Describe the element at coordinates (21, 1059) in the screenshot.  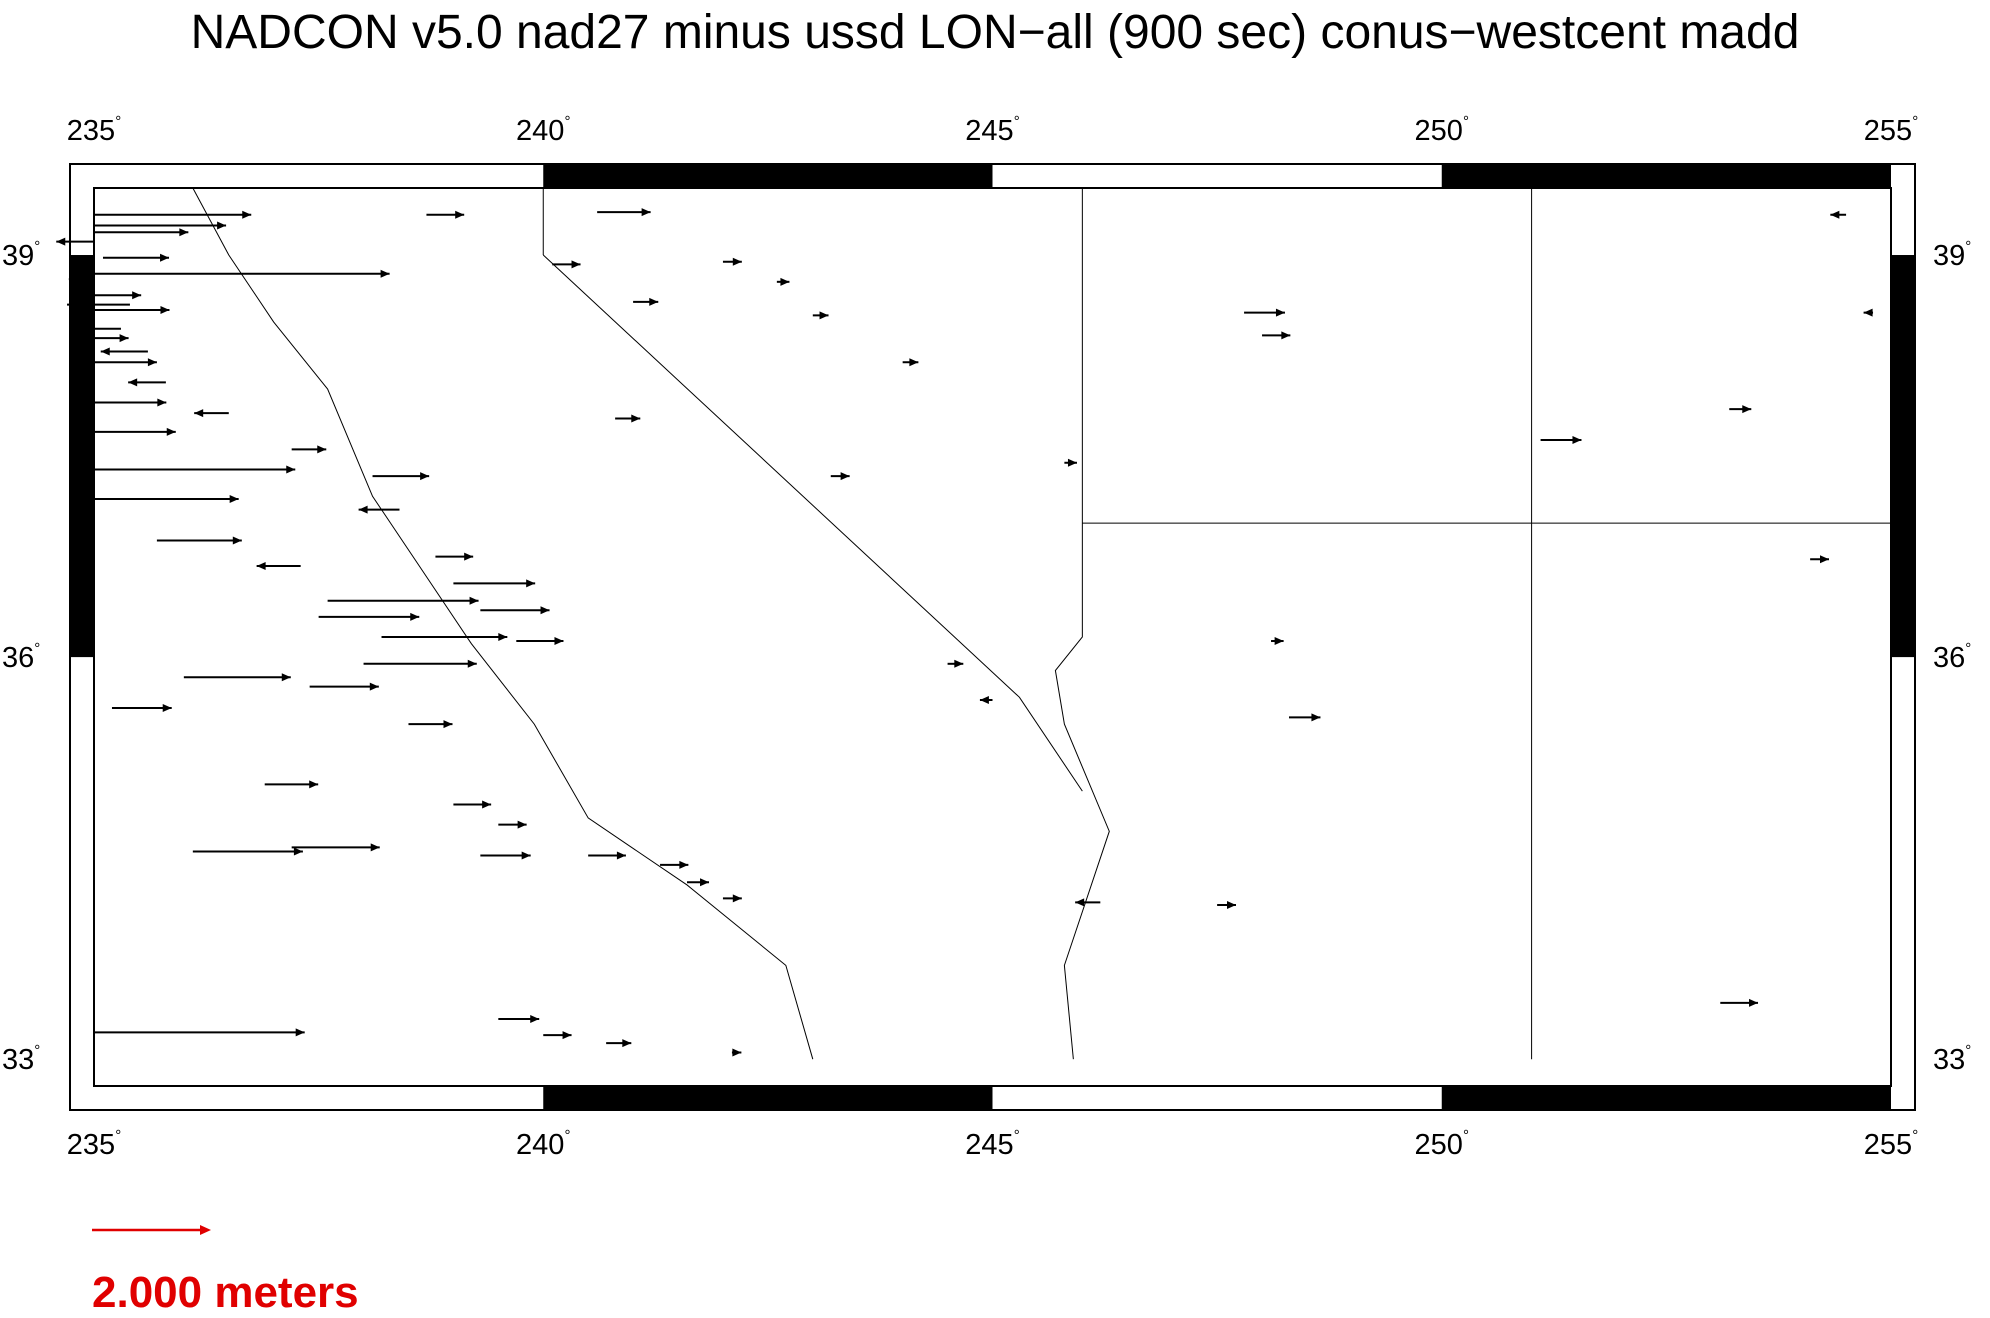
I see `y-tick-label-left: 33°` at that location.